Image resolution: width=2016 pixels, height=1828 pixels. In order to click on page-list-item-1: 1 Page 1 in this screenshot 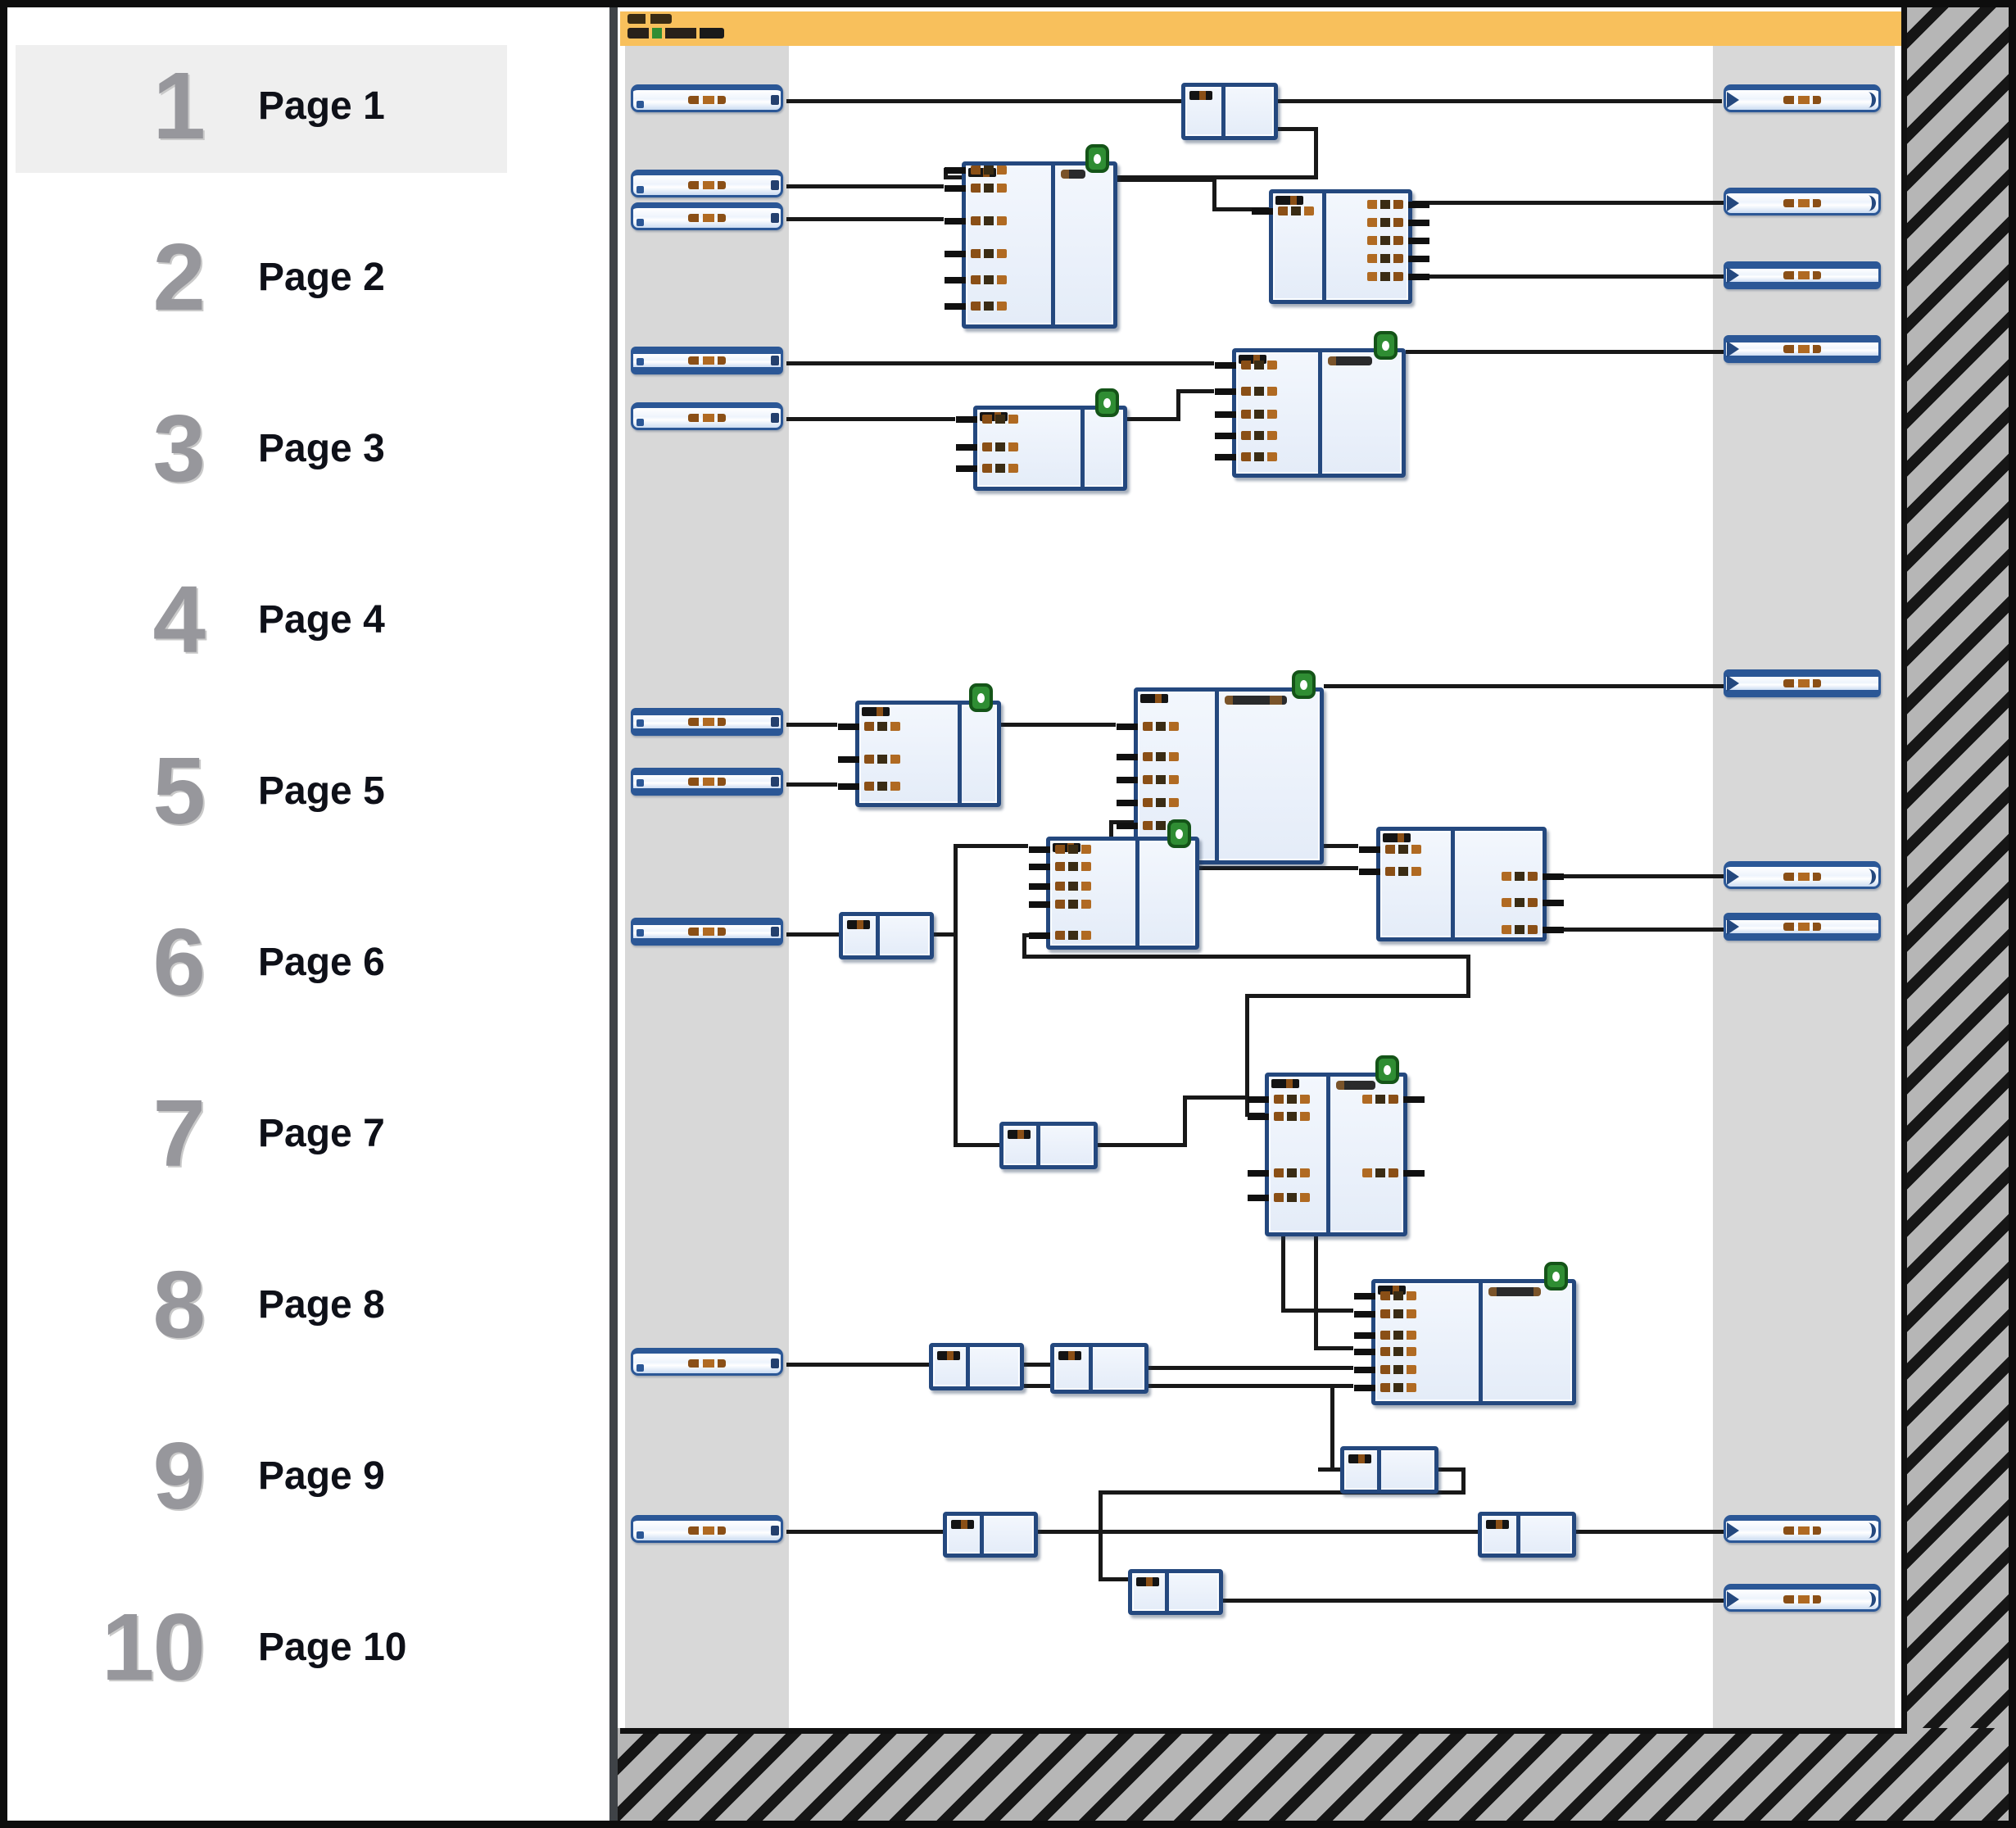, I will do `click(269, 105)`.